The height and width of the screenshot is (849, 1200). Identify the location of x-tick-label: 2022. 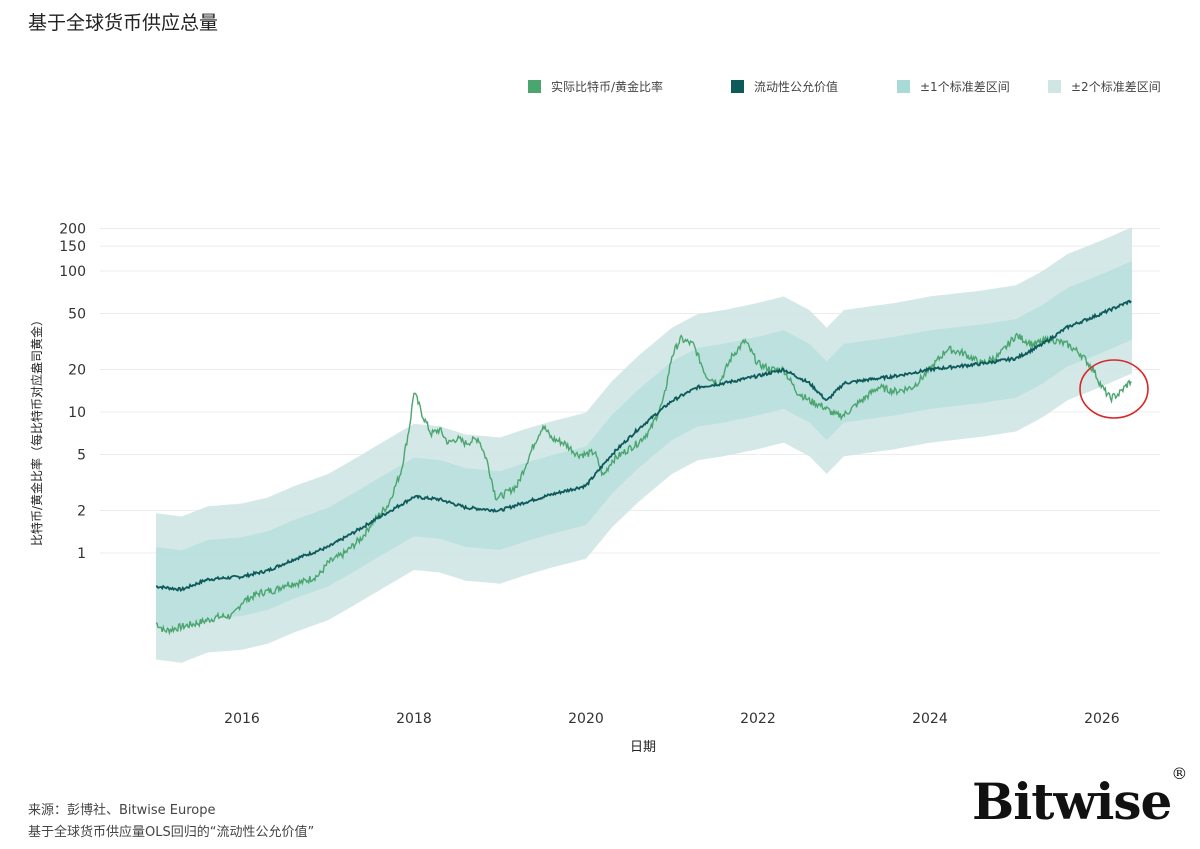
(758, 719).